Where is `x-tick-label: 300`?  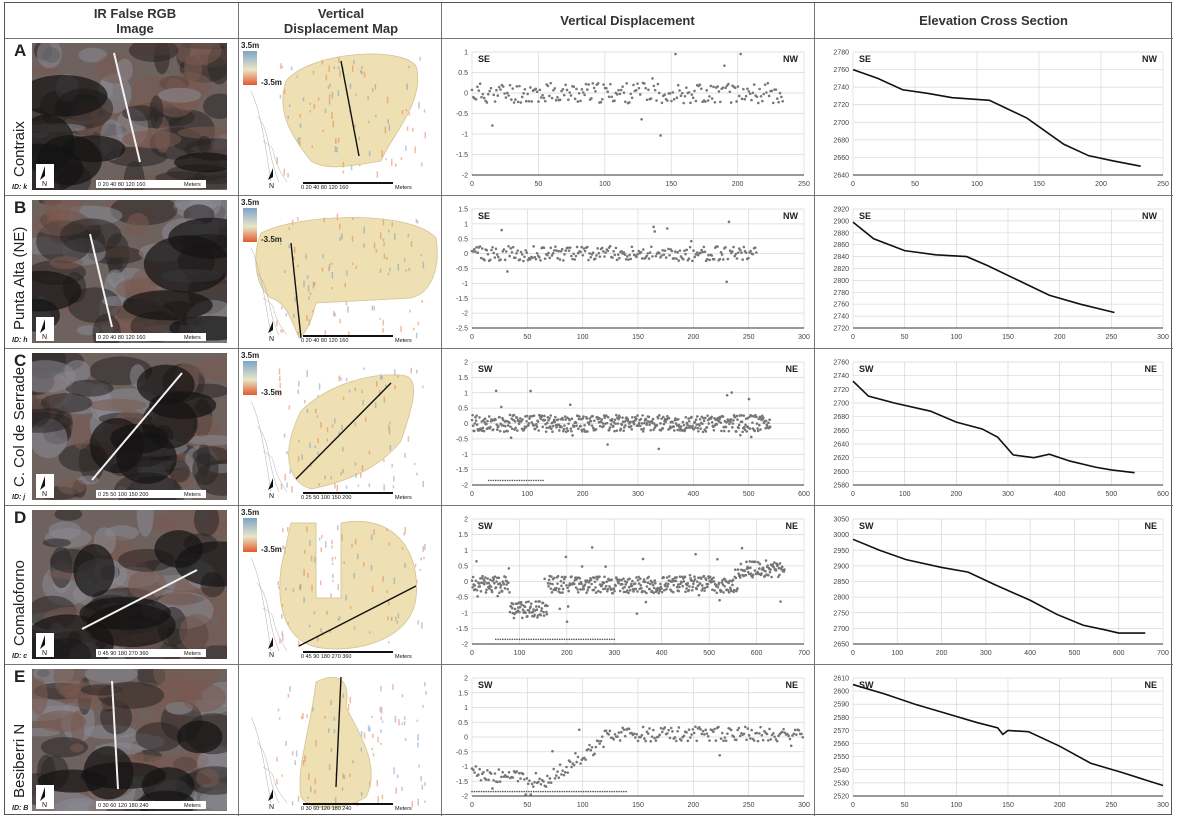 x-tick-label: 300 is located at coordinates (1163, 337).